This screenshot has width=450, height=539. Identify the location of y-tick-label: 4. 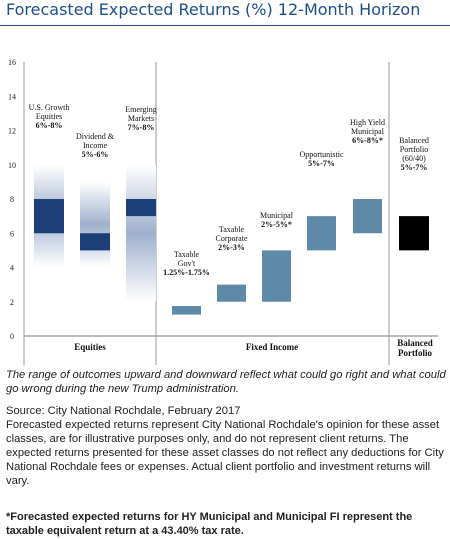
(12, 268).